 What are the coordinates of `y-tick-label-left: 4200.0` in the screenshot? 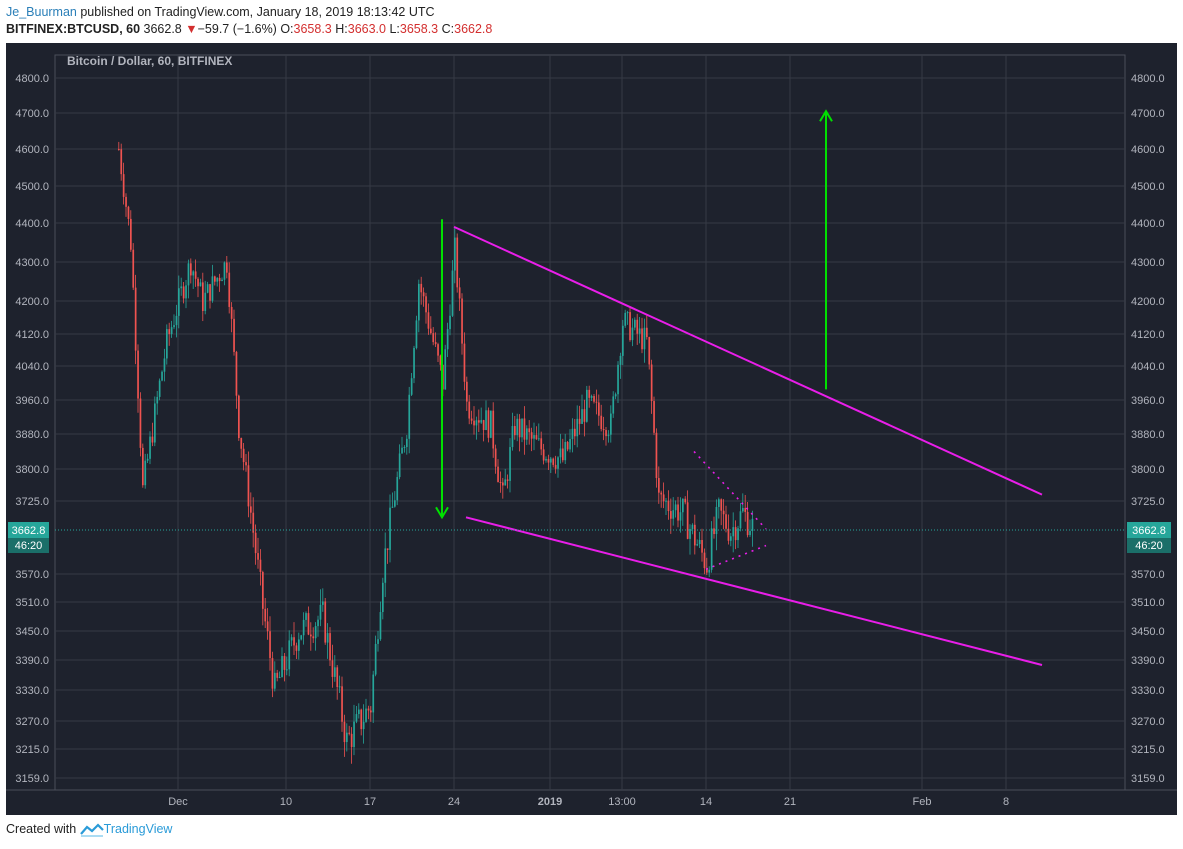 It's located at (32, 302).